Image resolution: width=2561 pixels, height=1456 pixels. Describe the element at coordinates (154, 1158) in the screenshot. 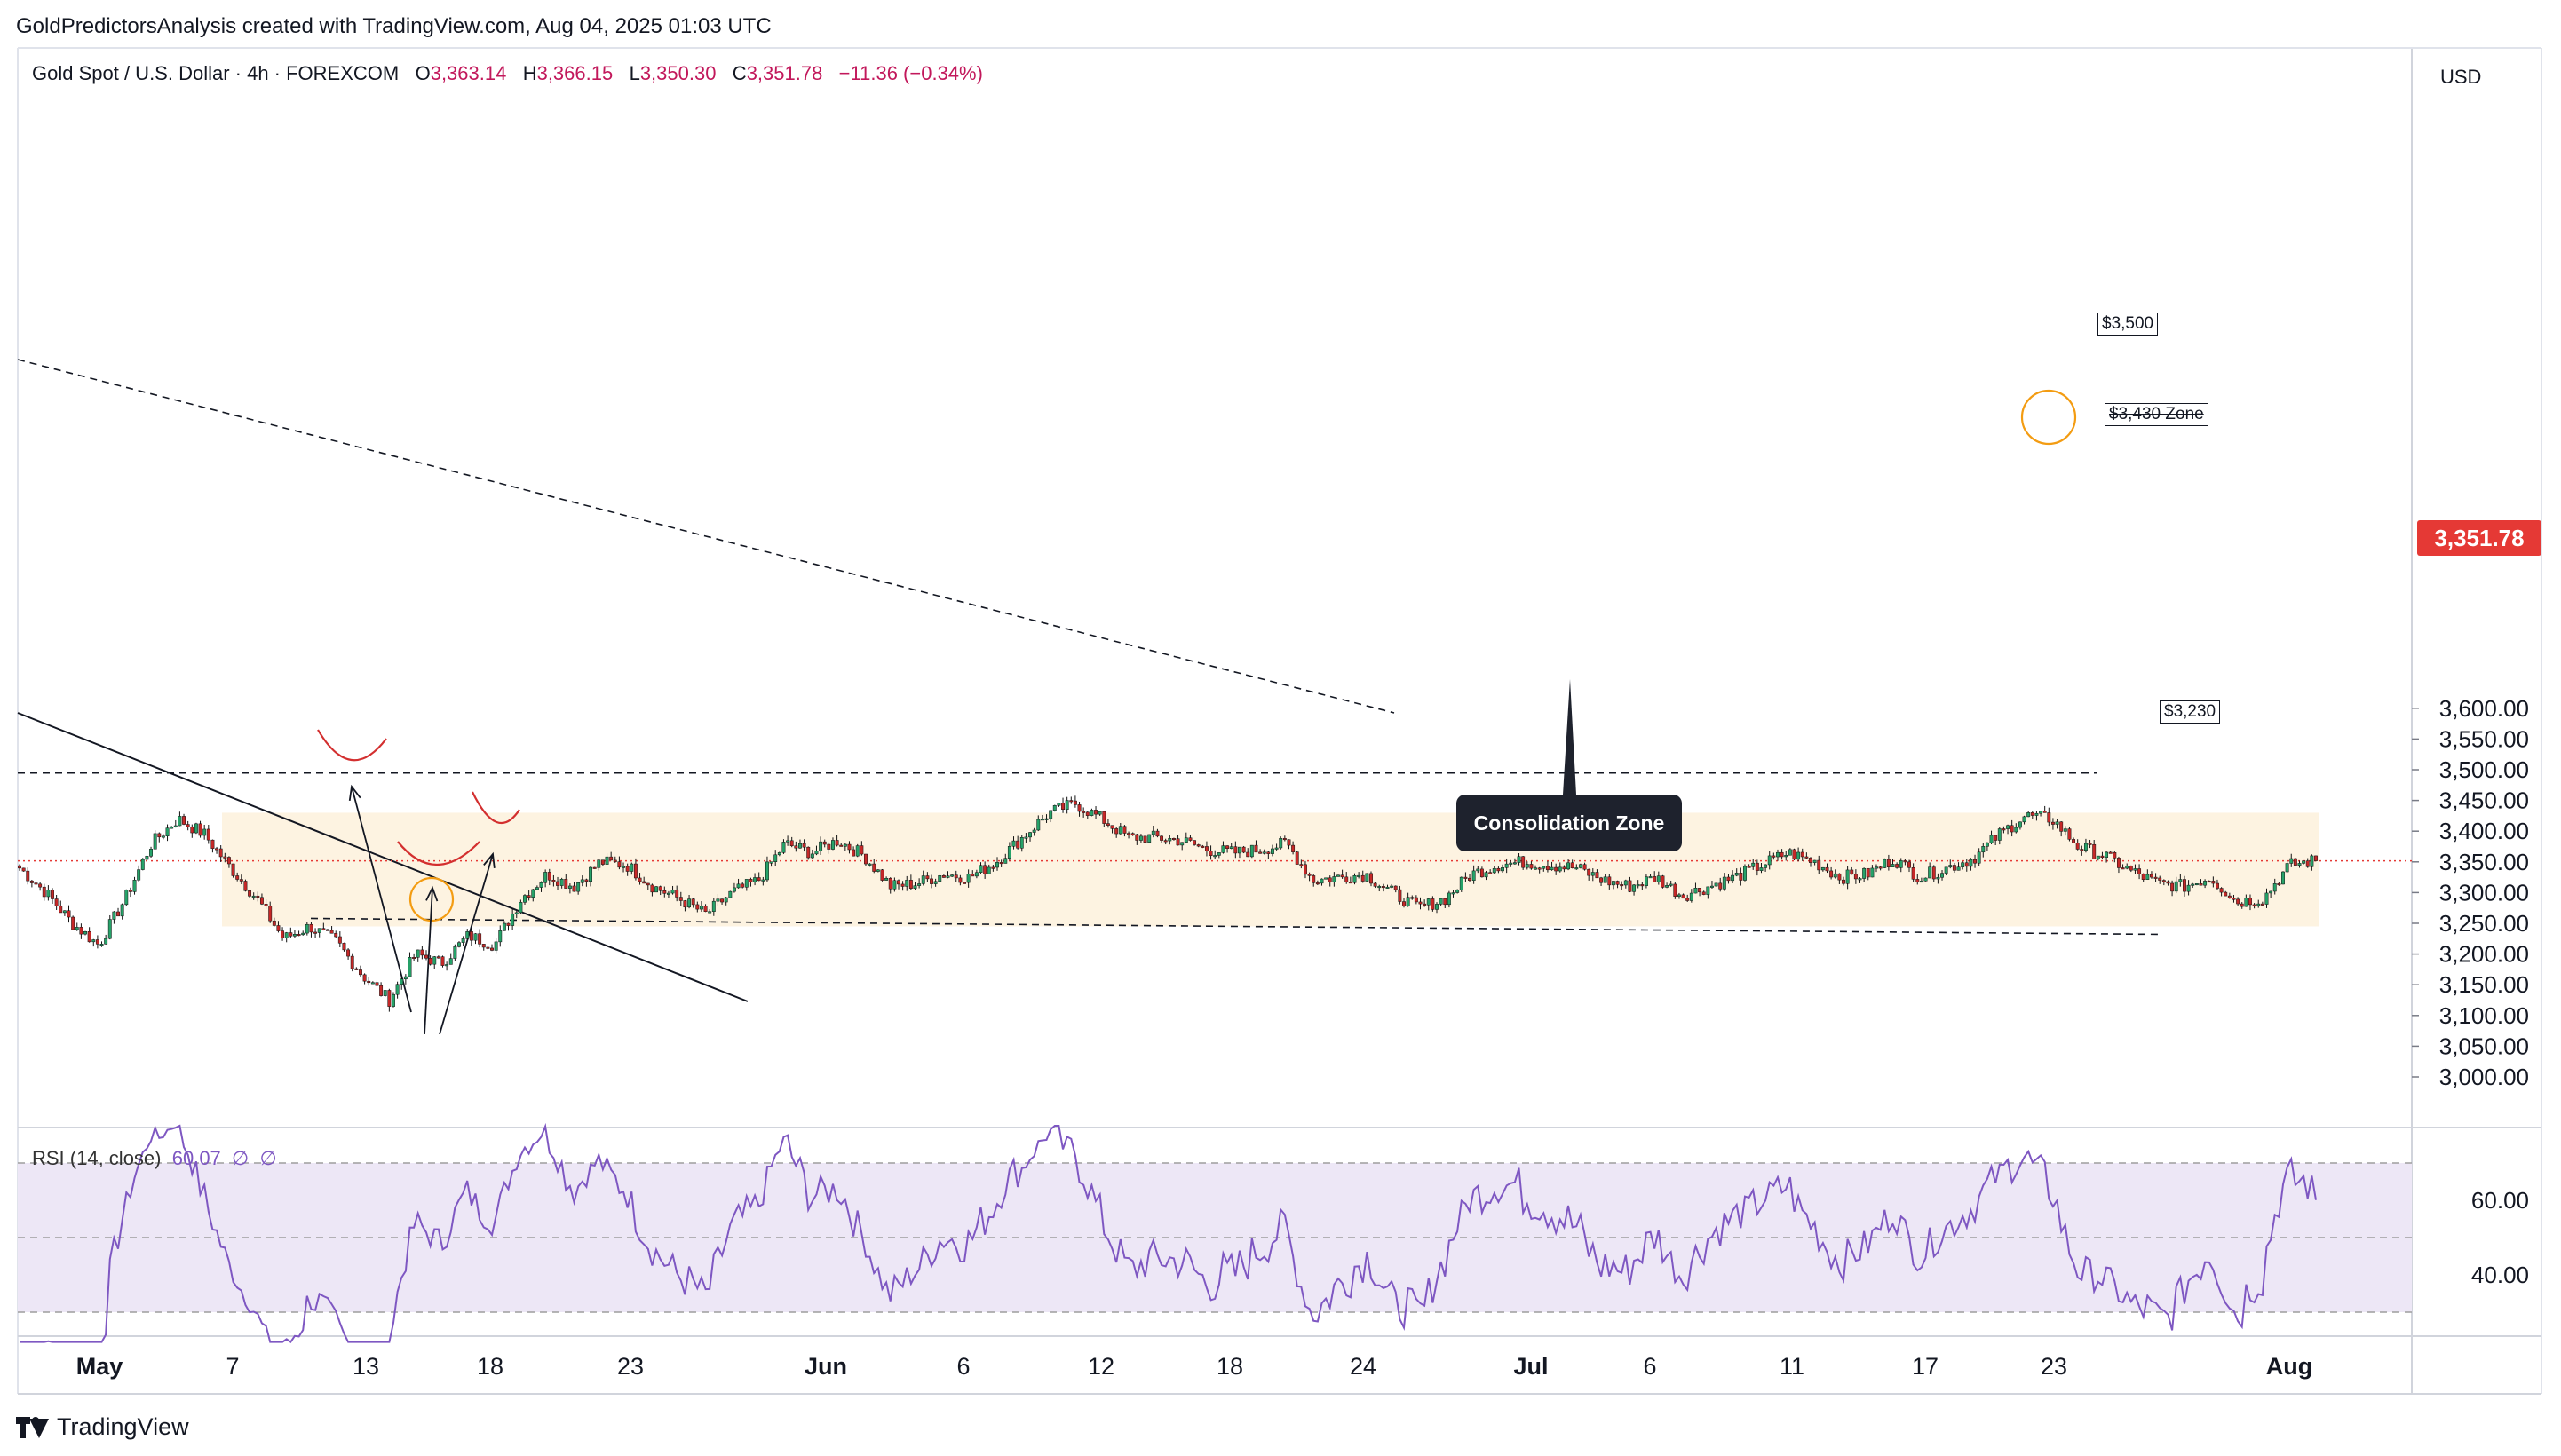

I see `rsi-legend: RSI (14, close) 60.07 ∅ ∅` at that location.